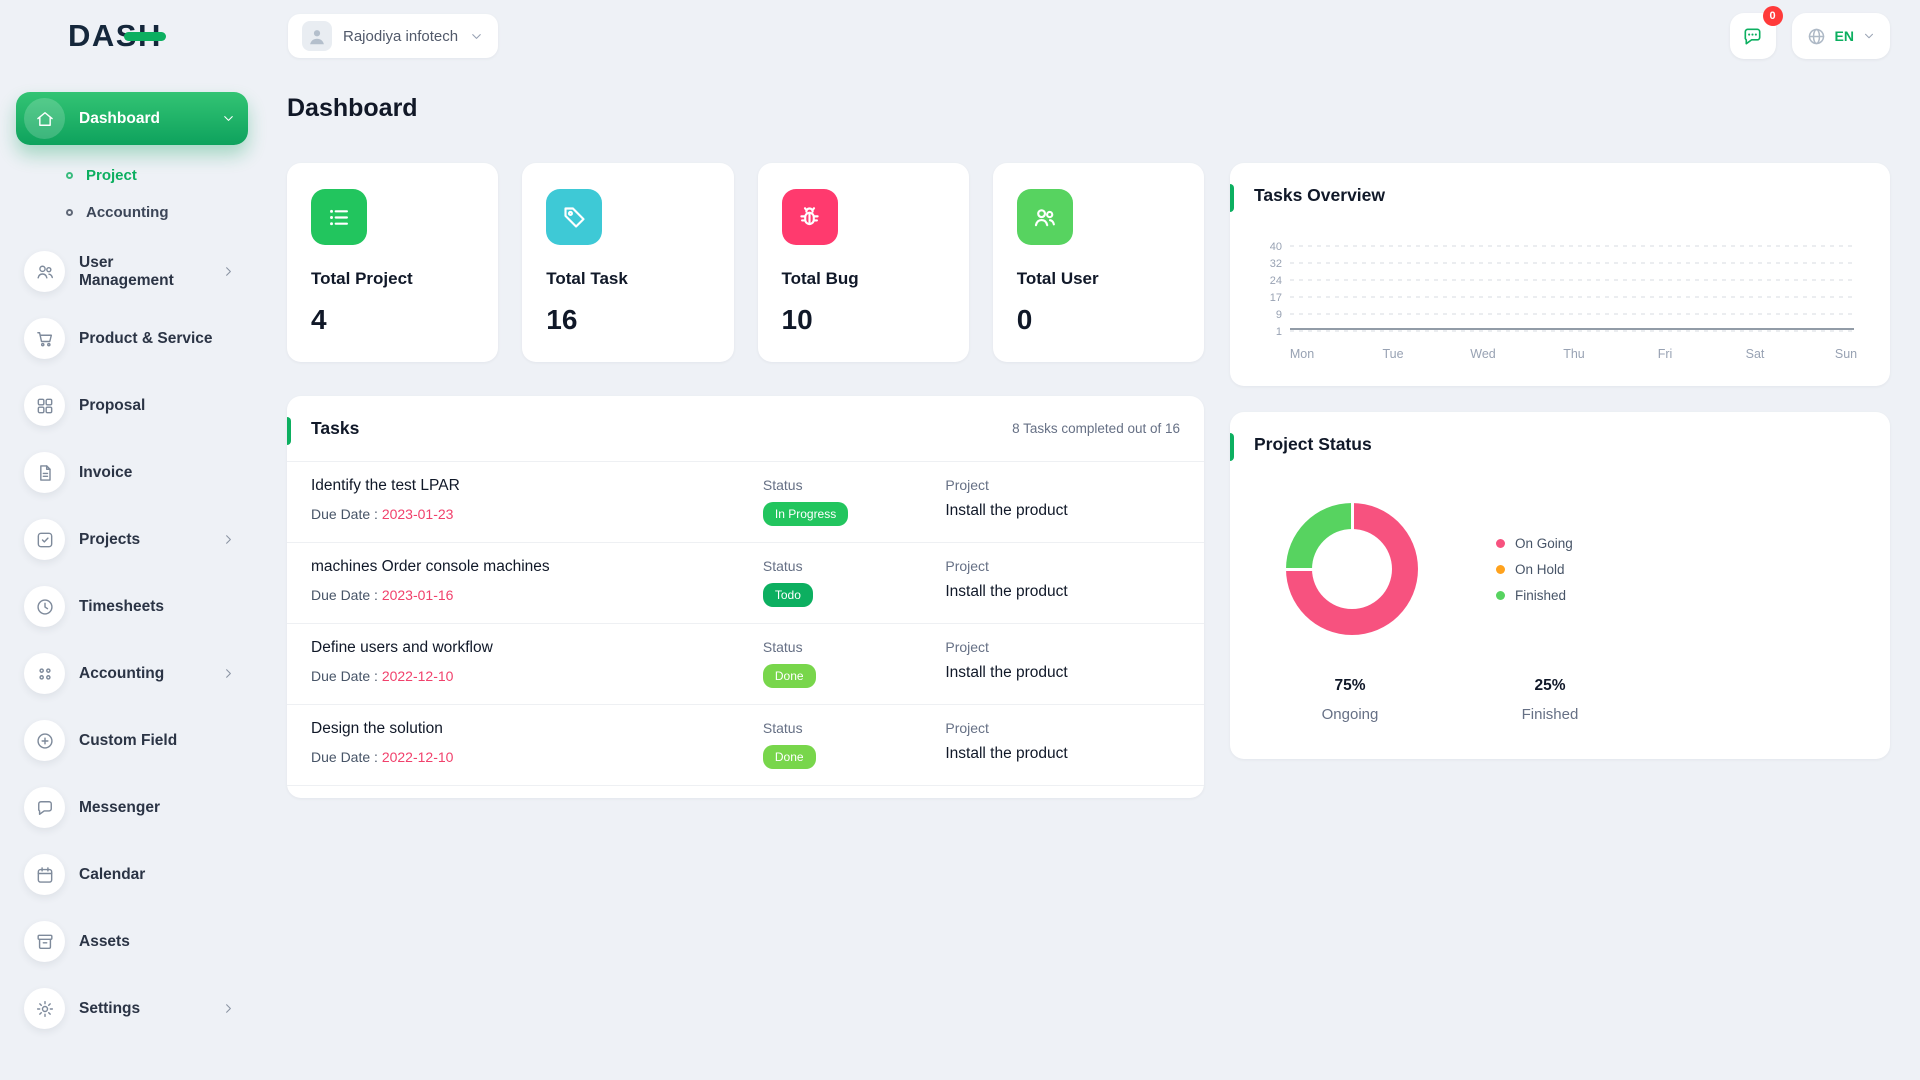 Image resolution: width=1920 pixels, height=1080 pixels. What do you see at coordinates (789, 757) in the screenshot?
I see `status-badge: Done` at bounding box center [789, 757].